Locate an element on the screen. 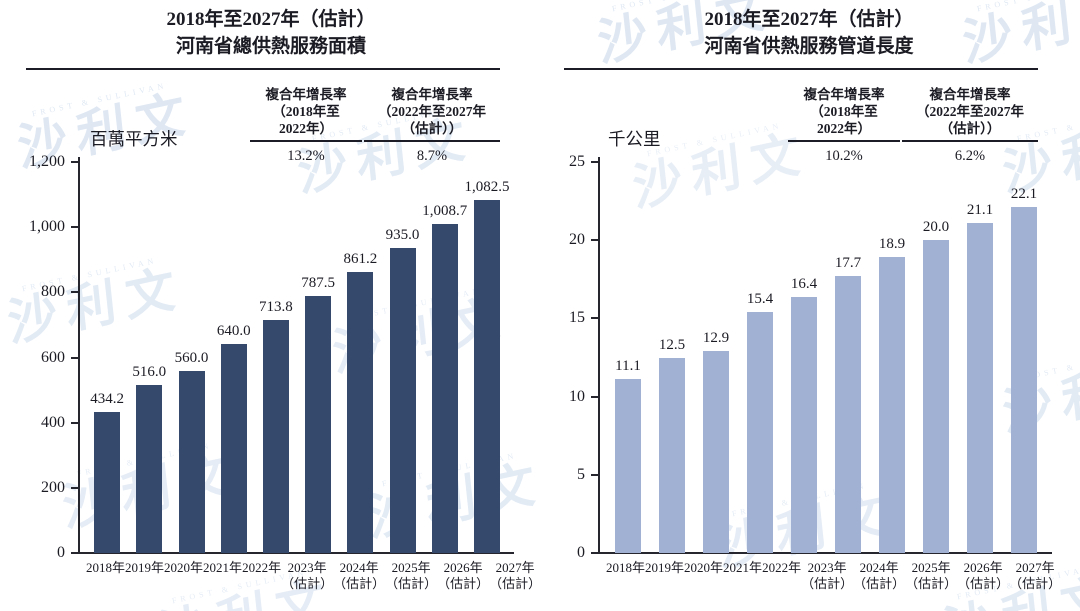 This screenshot has height=611, width=1080. x-category-label: 2023年 （估計） is located at coordinates (307, 576).